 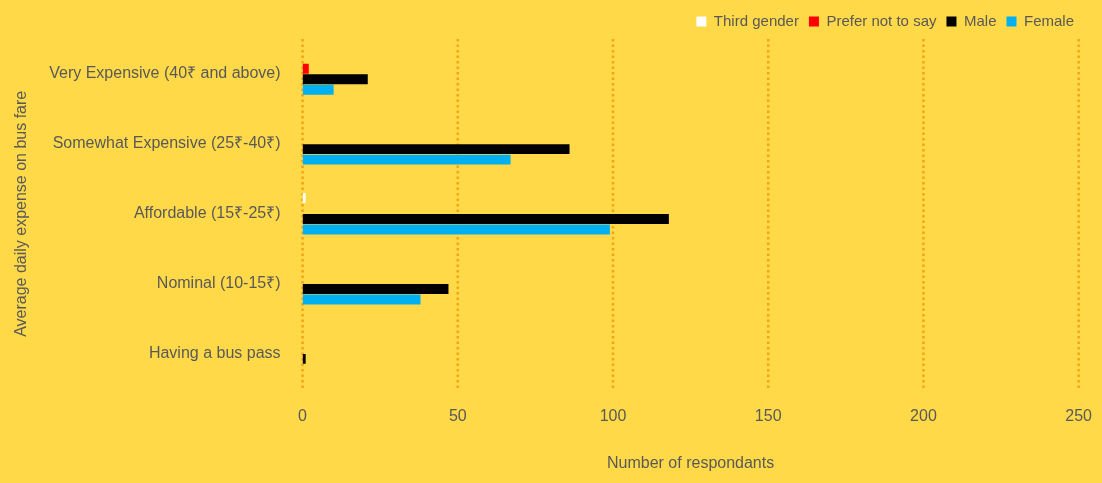 What do you see at coordinates (303, 415) in the screenshot?
I see `x-tick-label: 0` at bounding box center [303, 415].